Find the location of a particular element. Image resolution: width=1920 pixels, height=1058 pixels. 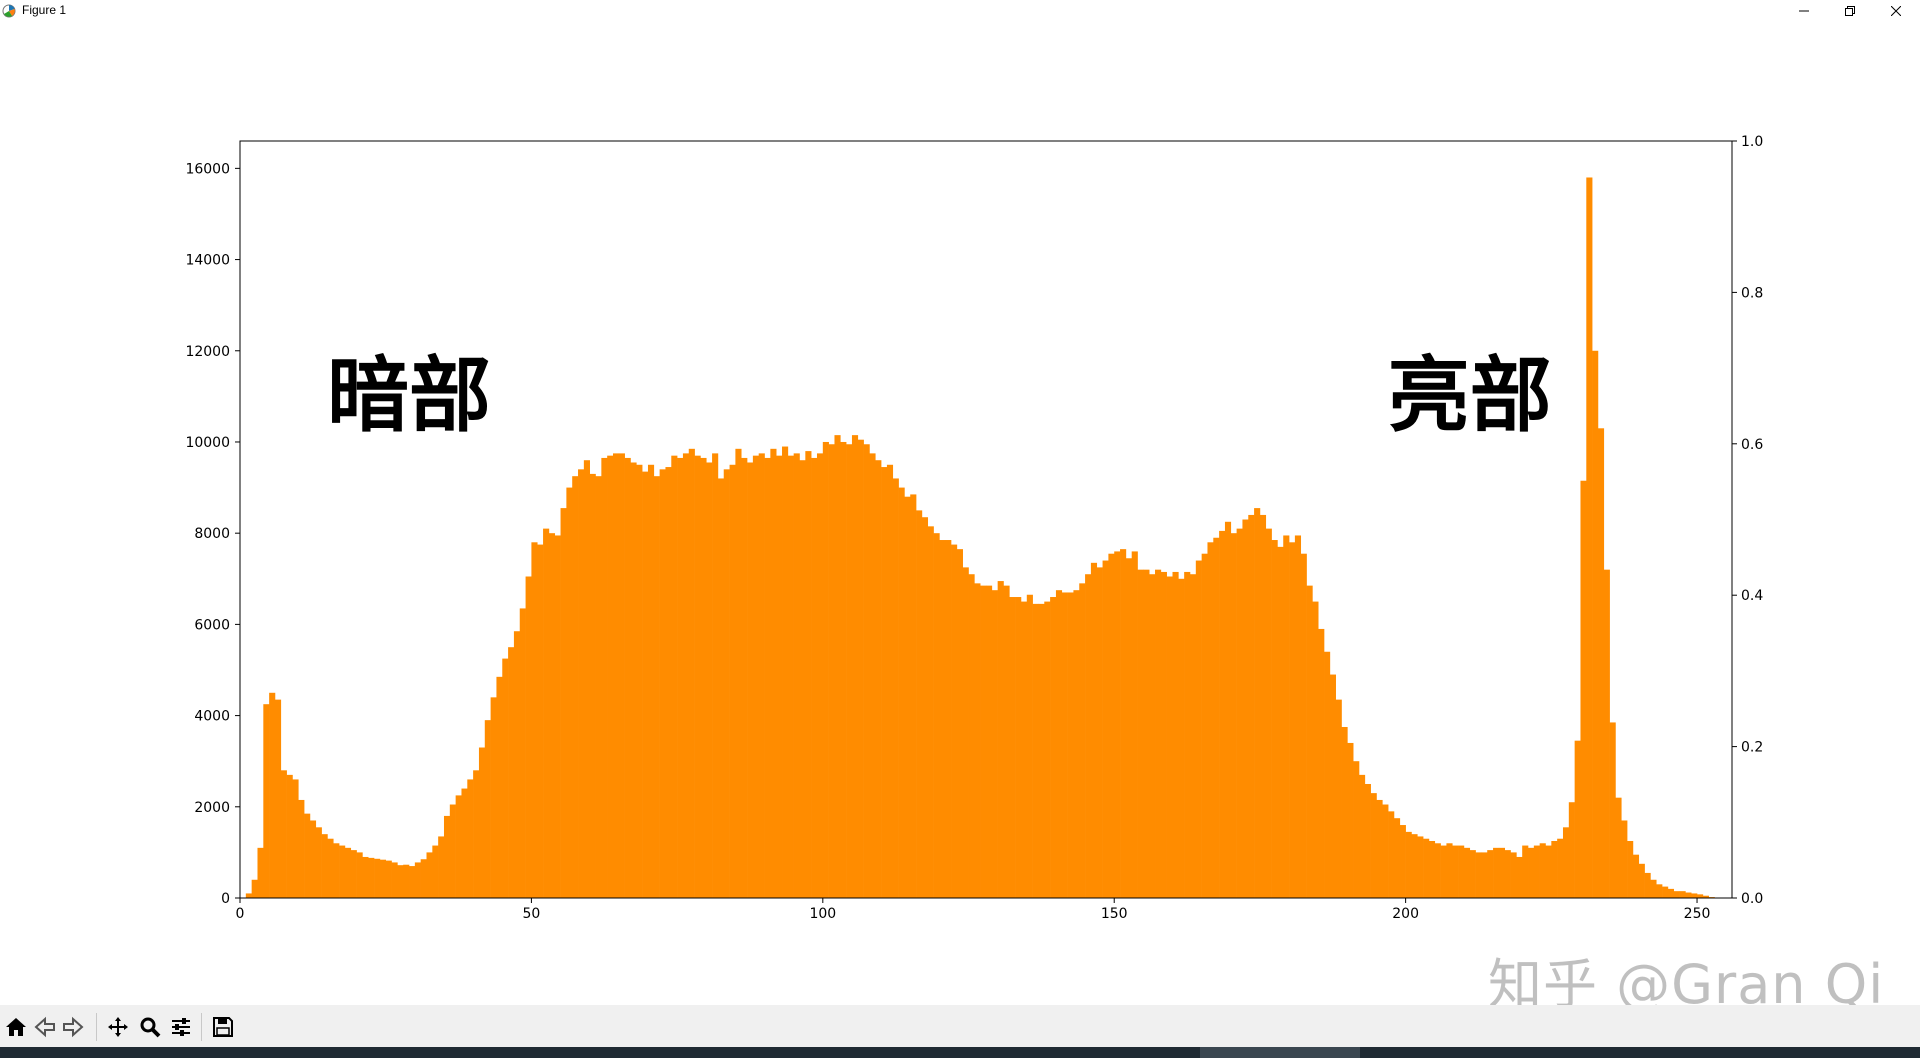

save-button is located at coordinates (223, 1027).